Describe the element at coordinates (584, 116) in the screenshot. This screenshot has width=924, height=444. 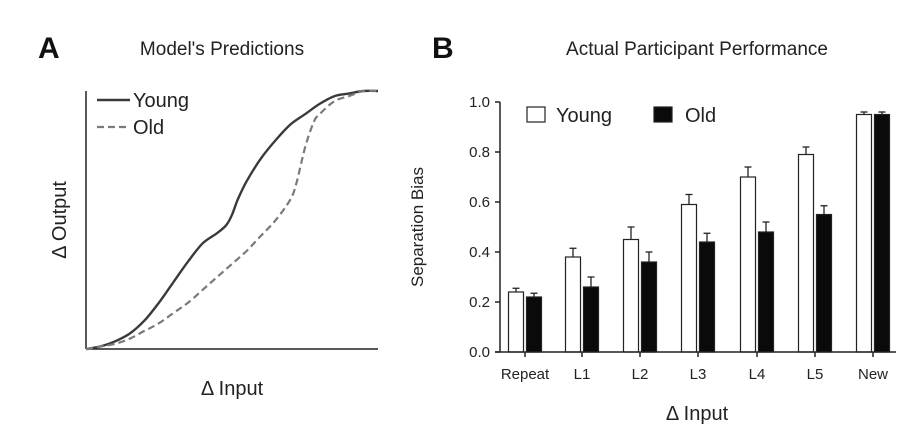
I see `legend-young-bar-label: Young` at that location.